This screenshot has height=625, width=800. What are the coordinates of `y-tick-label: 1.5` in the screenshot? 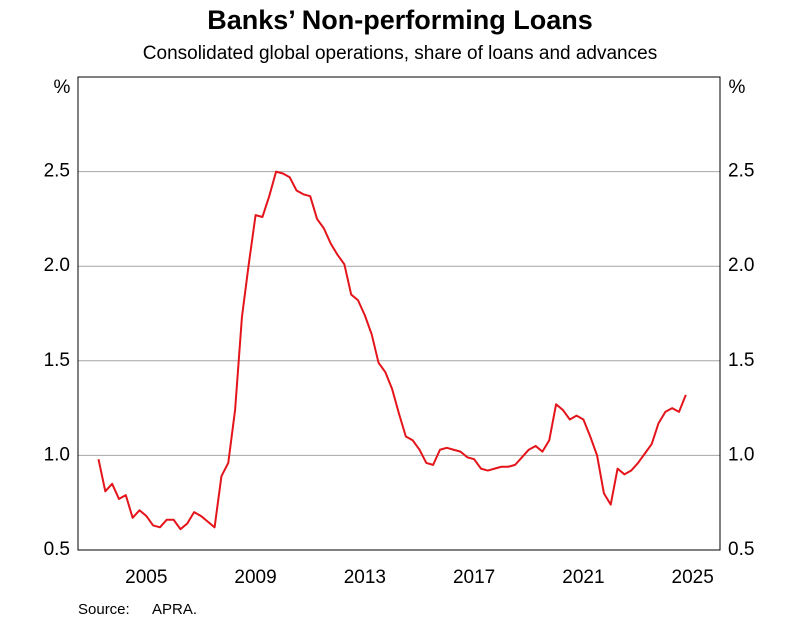 It's located at (57, 360).